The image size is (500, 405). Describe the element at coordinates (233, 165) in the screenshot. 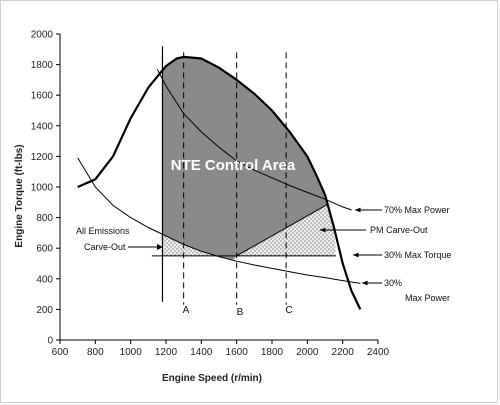

I see `nte-control-area-label: NTE Control Area` at that location.